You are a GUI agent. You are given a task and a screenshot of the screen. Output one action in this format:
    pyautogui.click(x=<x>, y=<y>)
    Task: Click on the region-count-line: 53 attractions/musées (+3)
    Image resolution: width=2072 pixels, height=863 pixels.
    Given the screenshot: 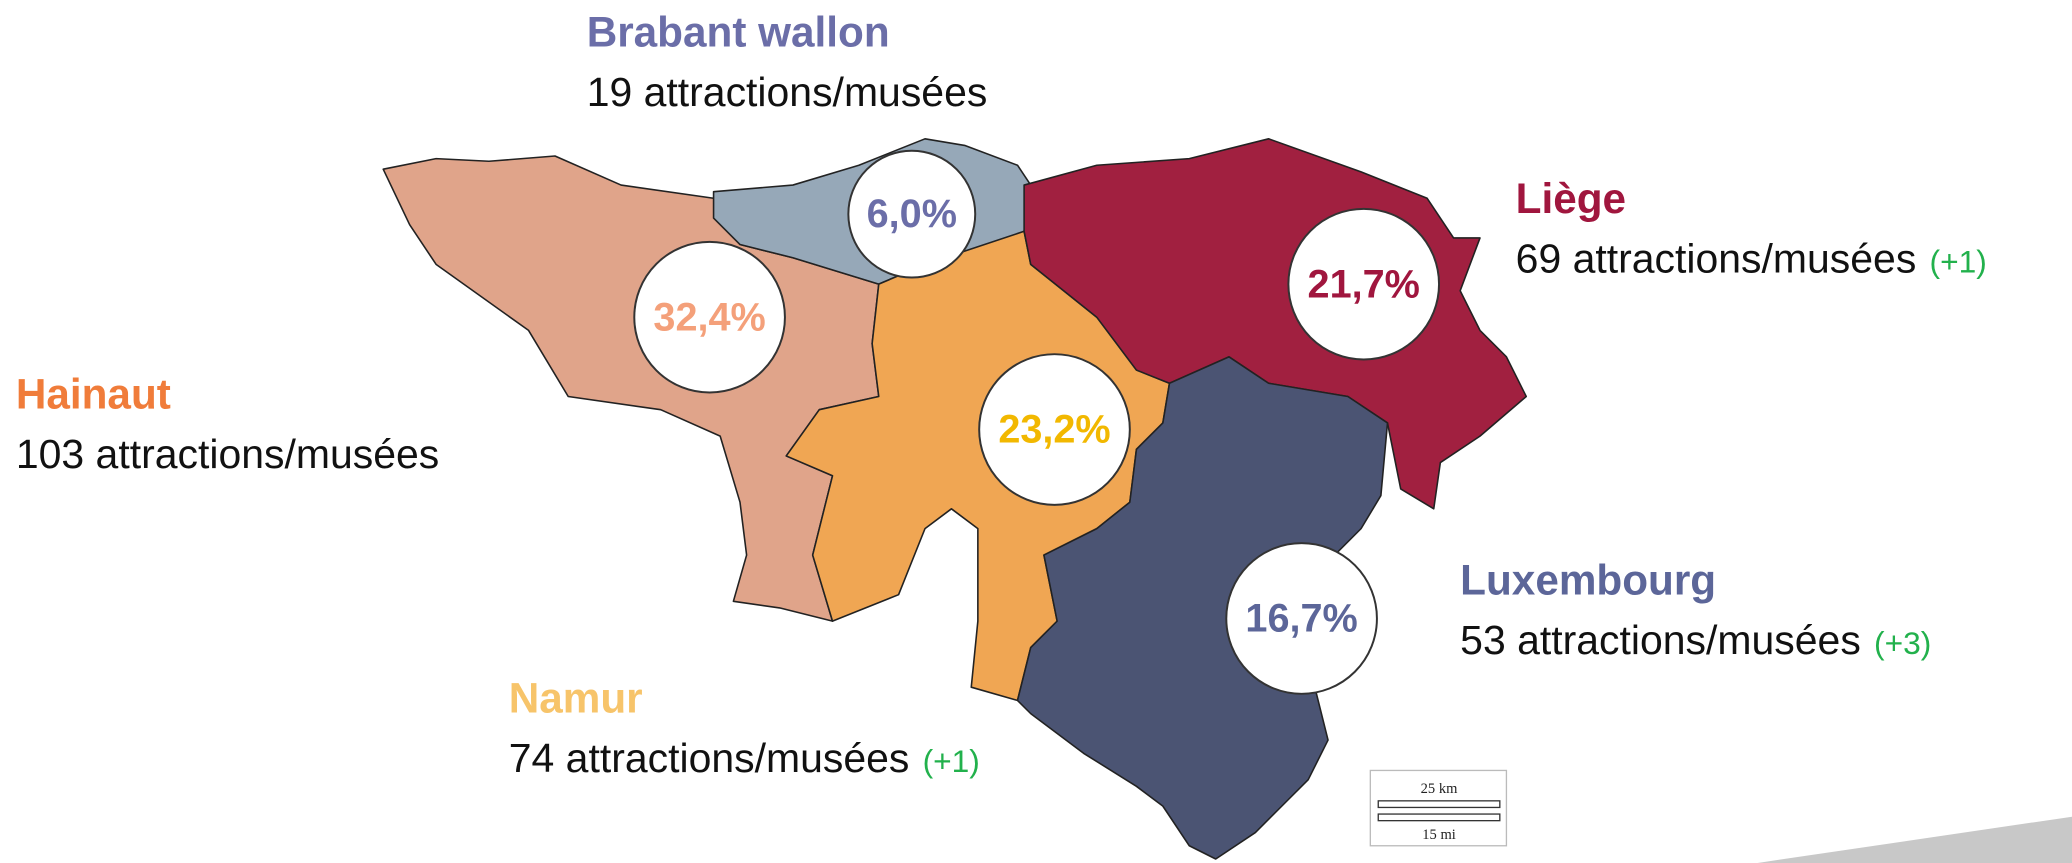 What is the action you would take?
    pyautogui.click(x=1695, y=640)
    